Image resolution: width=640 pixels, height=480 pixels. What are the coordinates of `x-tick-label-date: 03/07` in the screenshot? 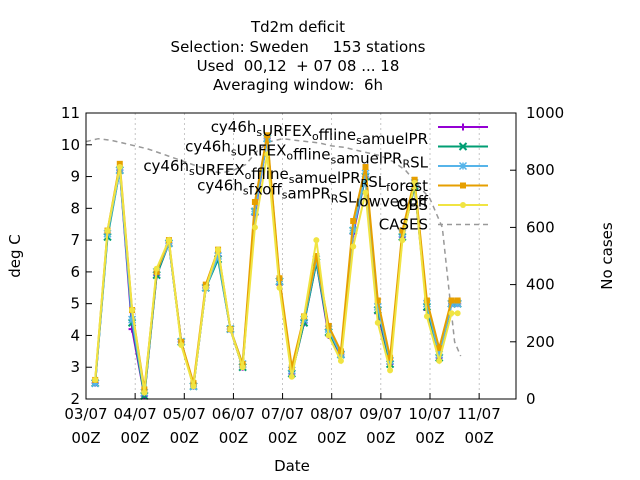 It's located at (85, 414).